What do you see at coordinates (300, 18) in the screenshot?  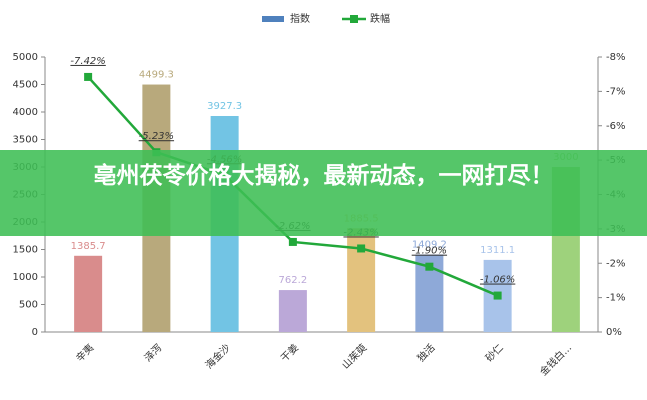 I see `legend-label: 指数` at bounding box center [300, 18].